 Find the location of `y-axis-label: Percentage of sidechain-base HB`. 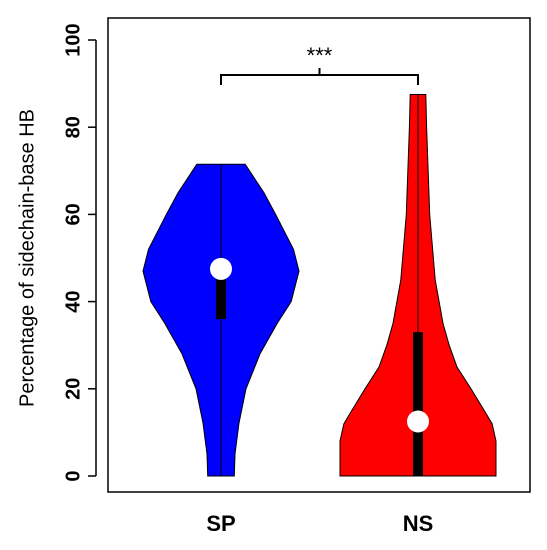

y-axis-label: Percentage of sidechain-base HB is located at coordinates (27, 258).